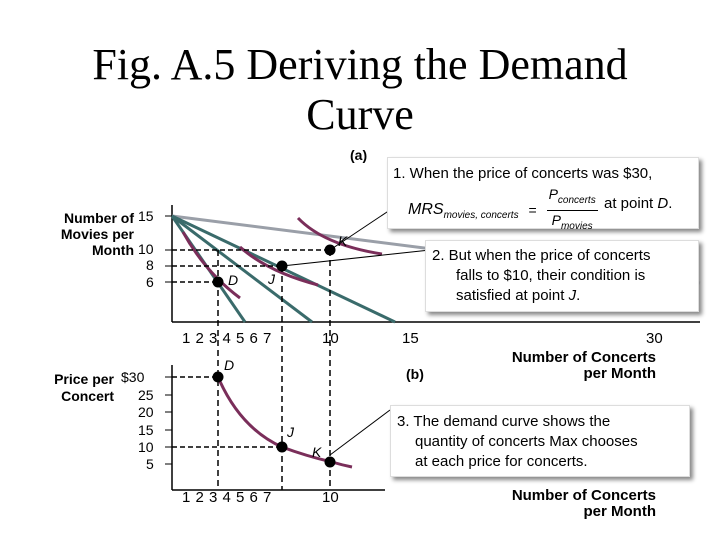 This screenshot has height=540, width=720. What do you see at coordinates (146, 216) in the screenshot?
I see `panel-a-ytick-label-15: 15` at bounding box center [146, 216].